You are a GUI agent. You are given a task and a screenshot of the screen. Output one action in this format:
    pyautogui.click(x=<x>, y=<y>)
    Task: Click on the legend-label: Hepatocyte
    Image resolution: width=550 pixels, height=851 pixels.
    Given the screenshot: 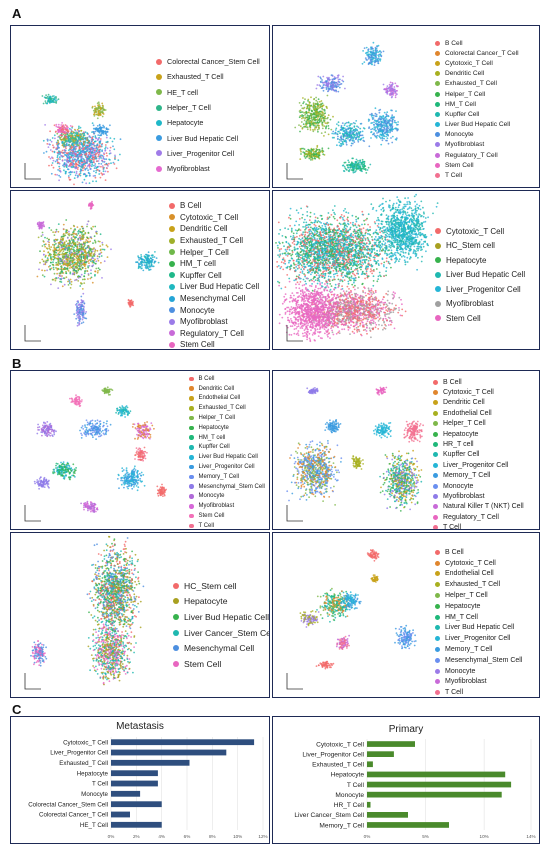 What is the action you would take?
    pyautogui.click(x=466, y=260)
    